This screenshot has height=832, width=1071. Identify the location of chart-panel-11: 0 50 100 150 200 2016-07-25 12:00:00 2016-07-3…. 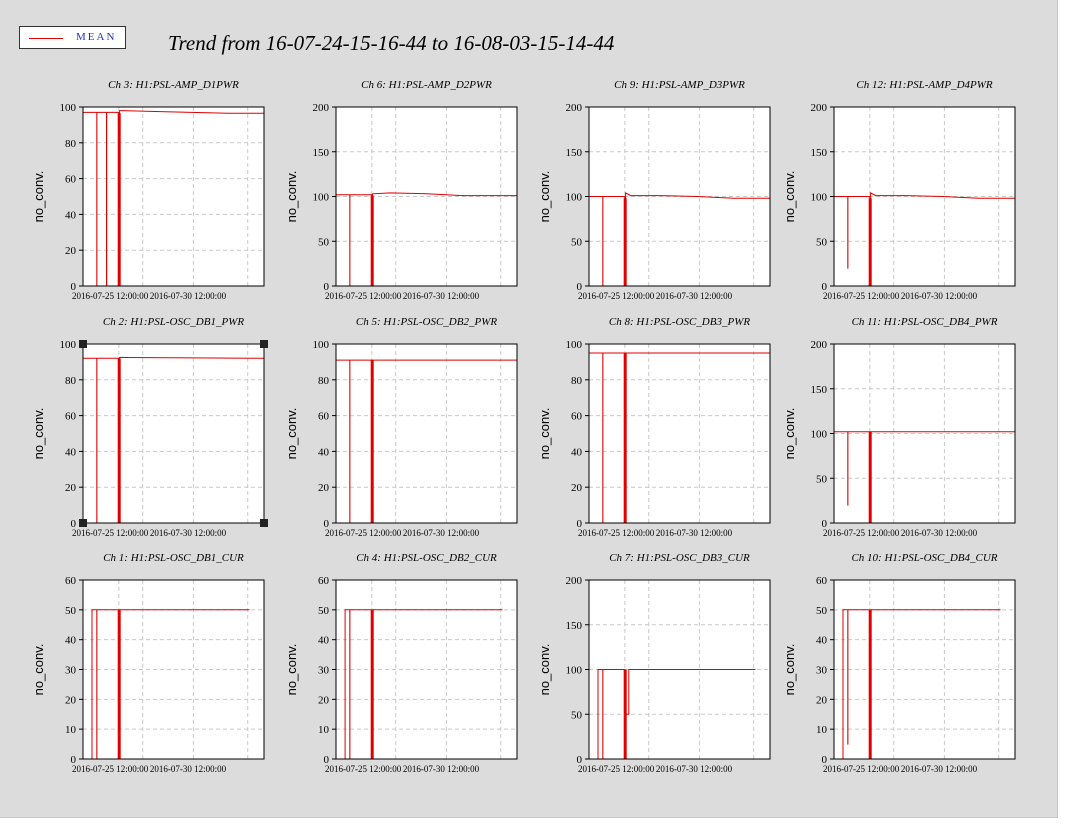
(654, 663).